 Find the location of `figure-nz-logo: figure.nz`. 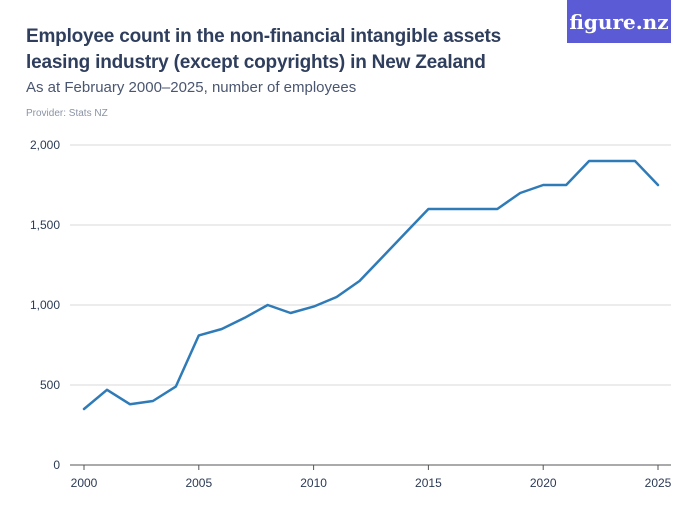

figure-nz-logo: figure.nz is located at coordinates (619, 21).